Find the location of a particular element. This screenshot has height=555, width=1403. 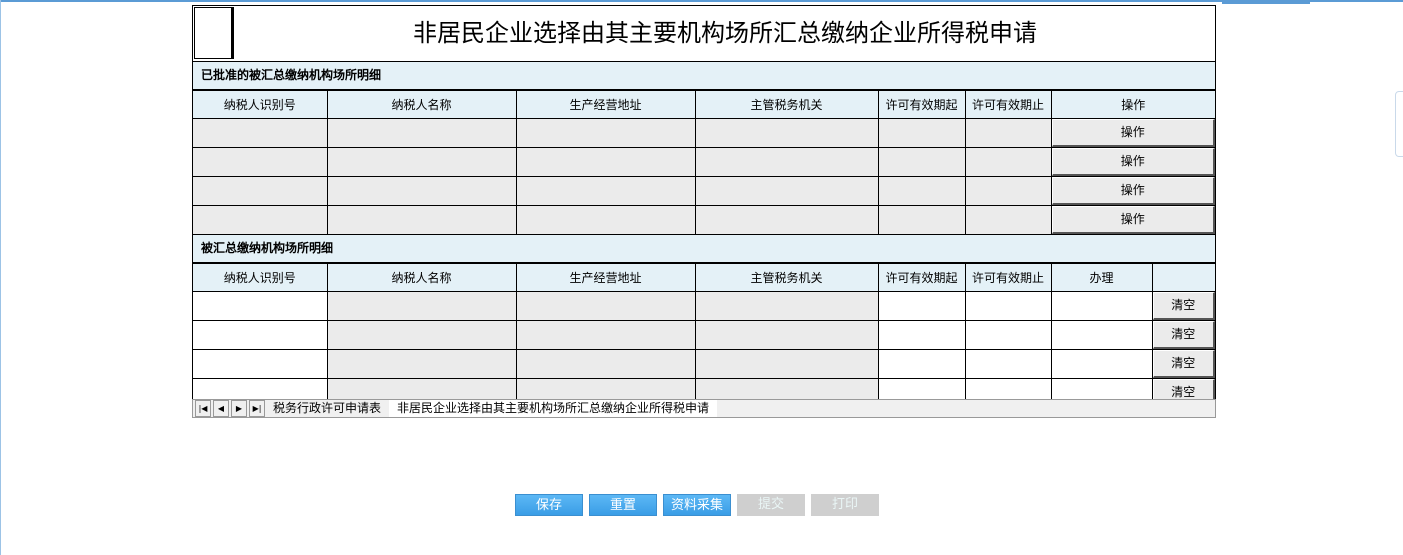

left-border is located at coordinates (0, 277).